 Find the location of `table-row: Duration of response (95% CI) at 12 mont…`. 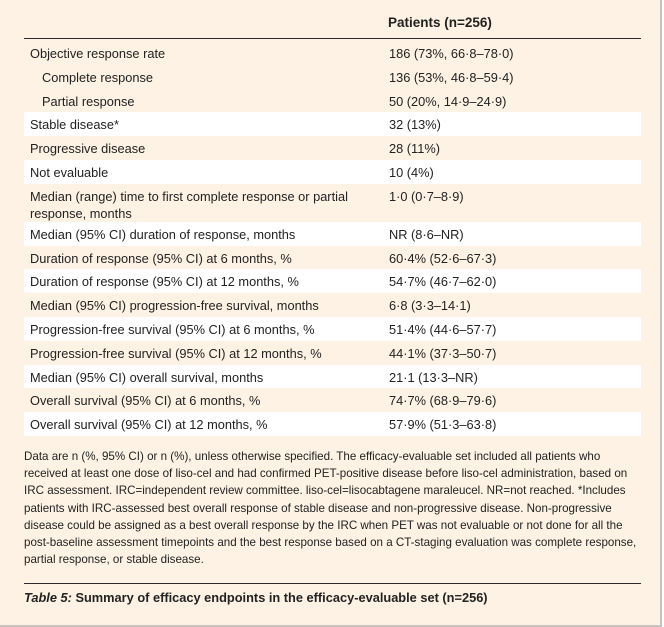

table-row: Duration of response (95% CI) at 12 mont… is located at coordinates (332, 281).